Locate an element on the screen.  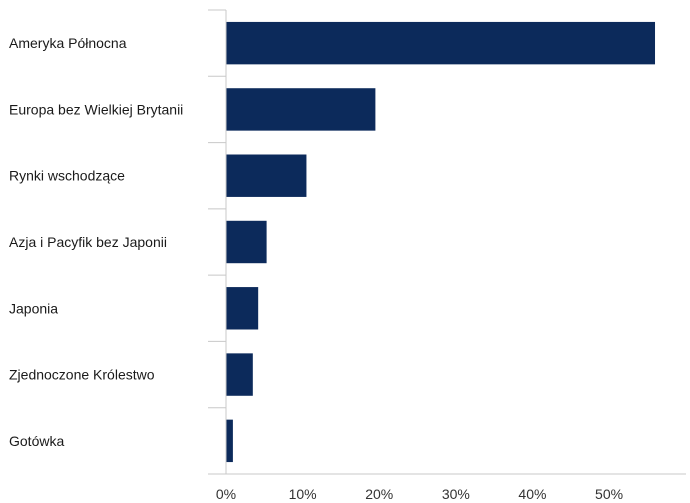
x-tick-label: 10% is located at coordinates (303, 494).